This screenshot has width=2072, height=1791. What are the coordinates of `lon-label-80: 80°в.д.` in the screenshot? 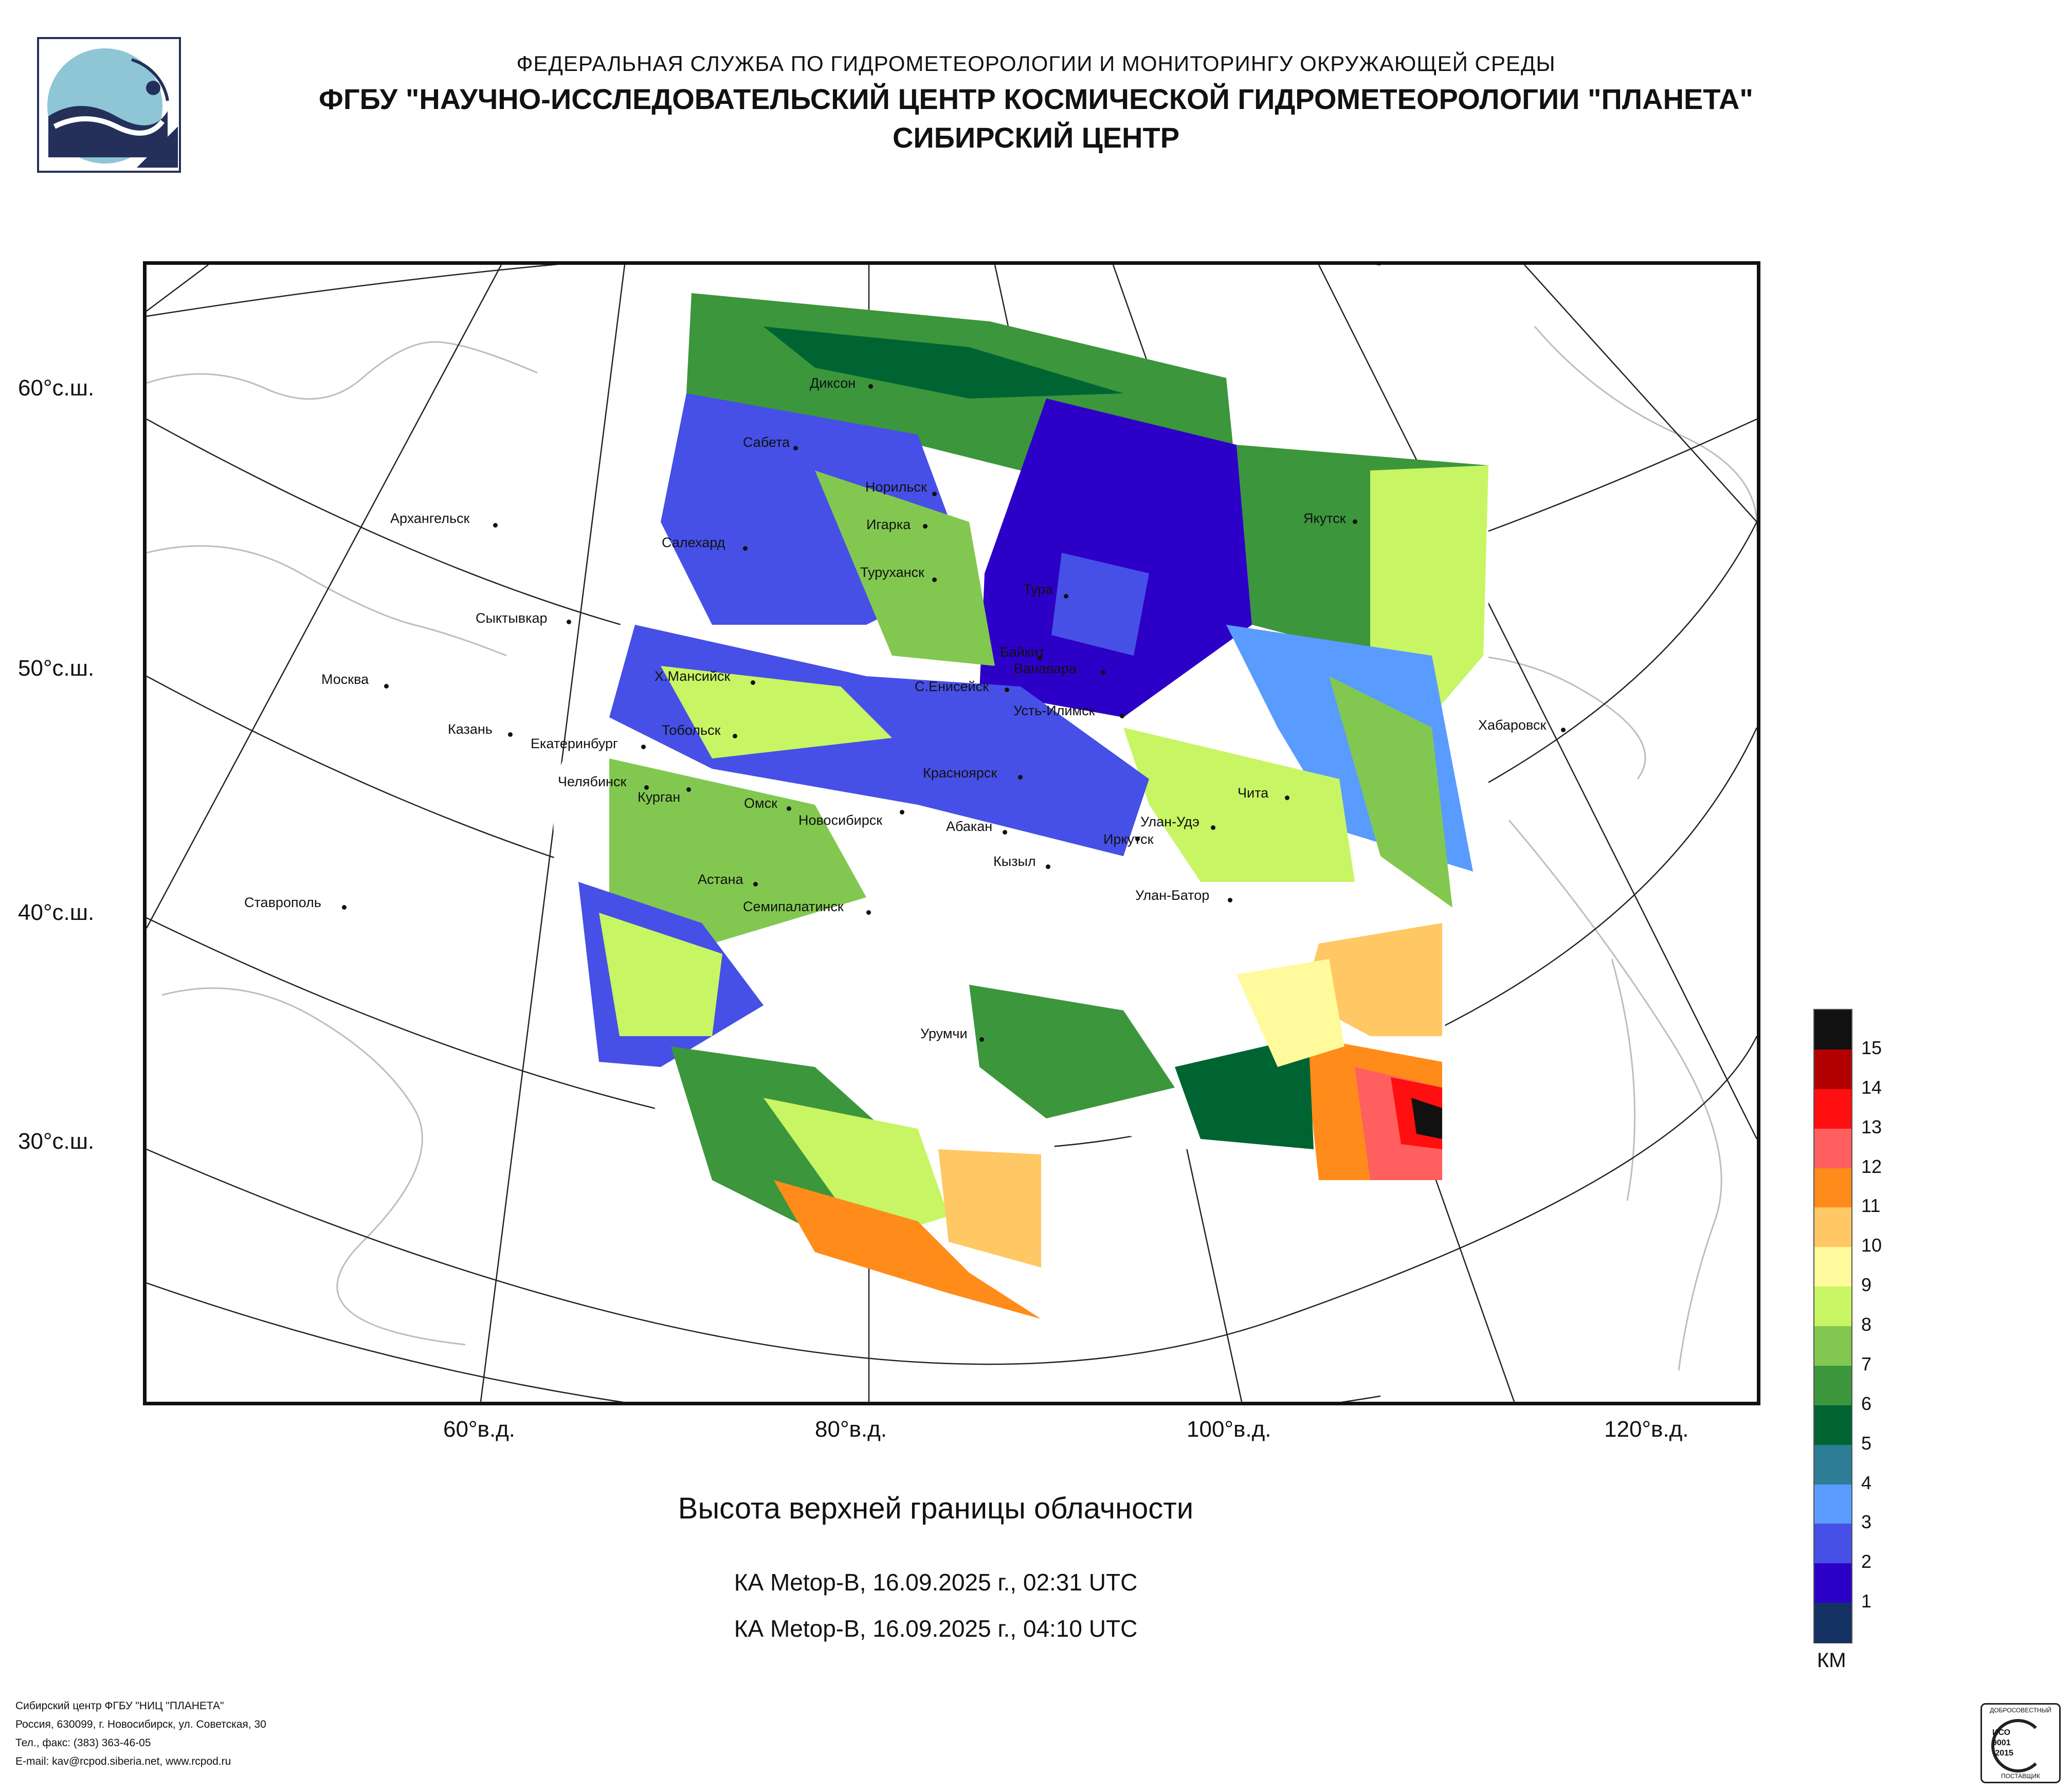 It's located at (851, 1429).